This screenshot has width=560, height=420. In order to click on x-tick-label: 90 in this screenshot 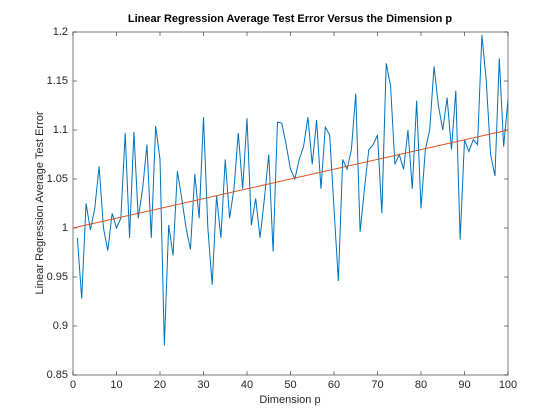, I will do `click(464, 385)`.